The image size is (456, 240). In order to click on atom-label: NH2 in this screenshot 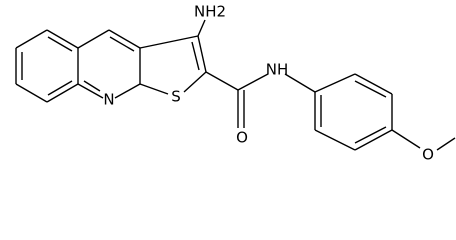, I will do `click(210, 12)`.